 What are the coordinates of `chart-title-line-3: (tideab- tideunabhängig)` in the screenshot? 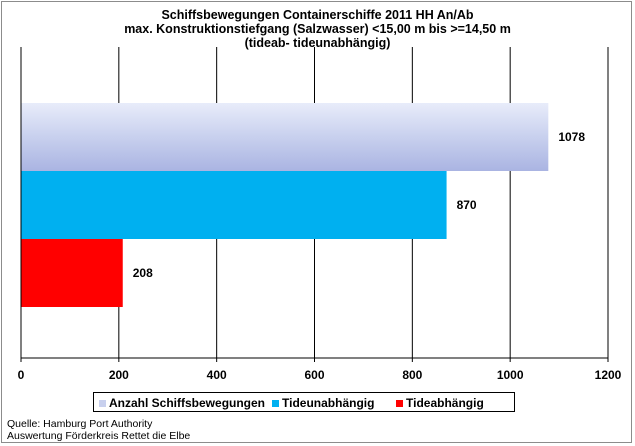 It's located at (317, 43).